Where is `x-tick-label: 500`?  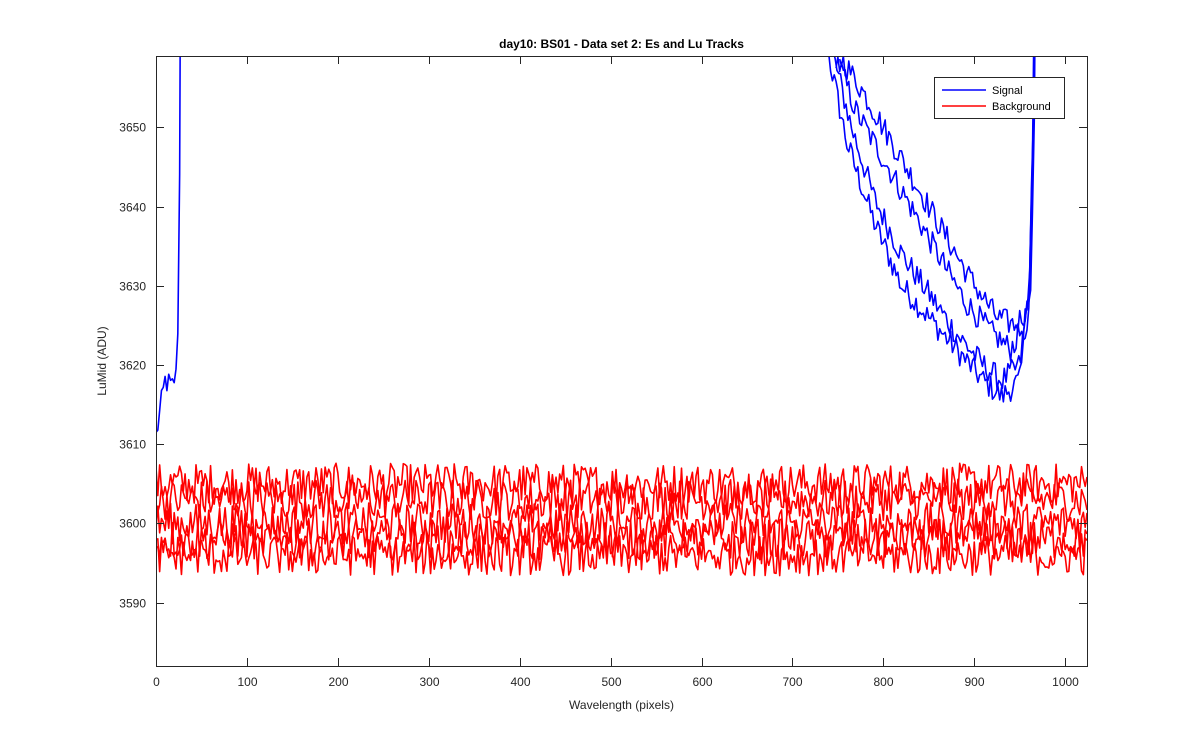 x-tick-label: 500 is located at coordinates (611, 682).